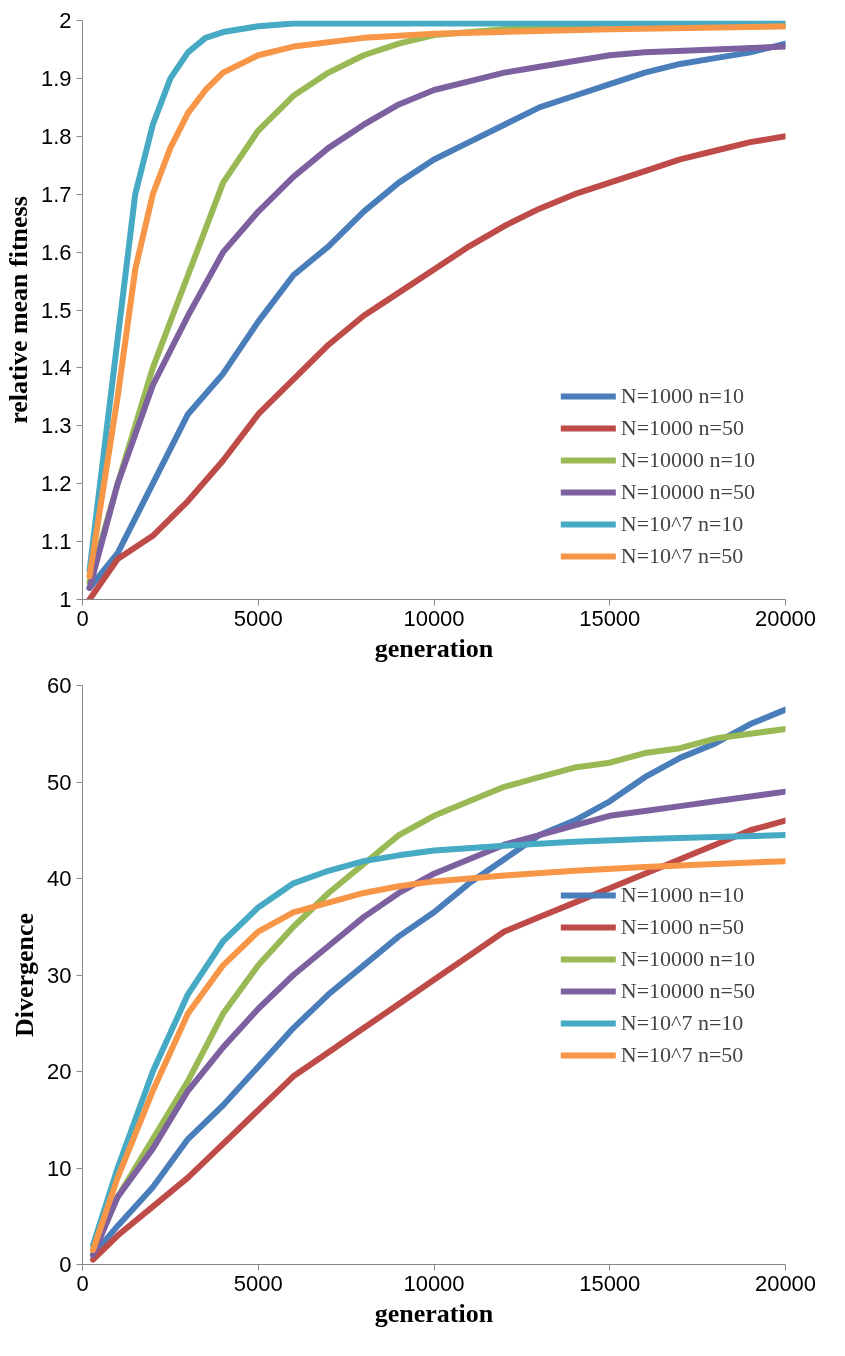 The height and width of the screenshot is (1356, 845). What do you see at coordinates (59, 1071) in the screenshot?
I see `y-tick-label: 20` at bounding box center [59, 1071].